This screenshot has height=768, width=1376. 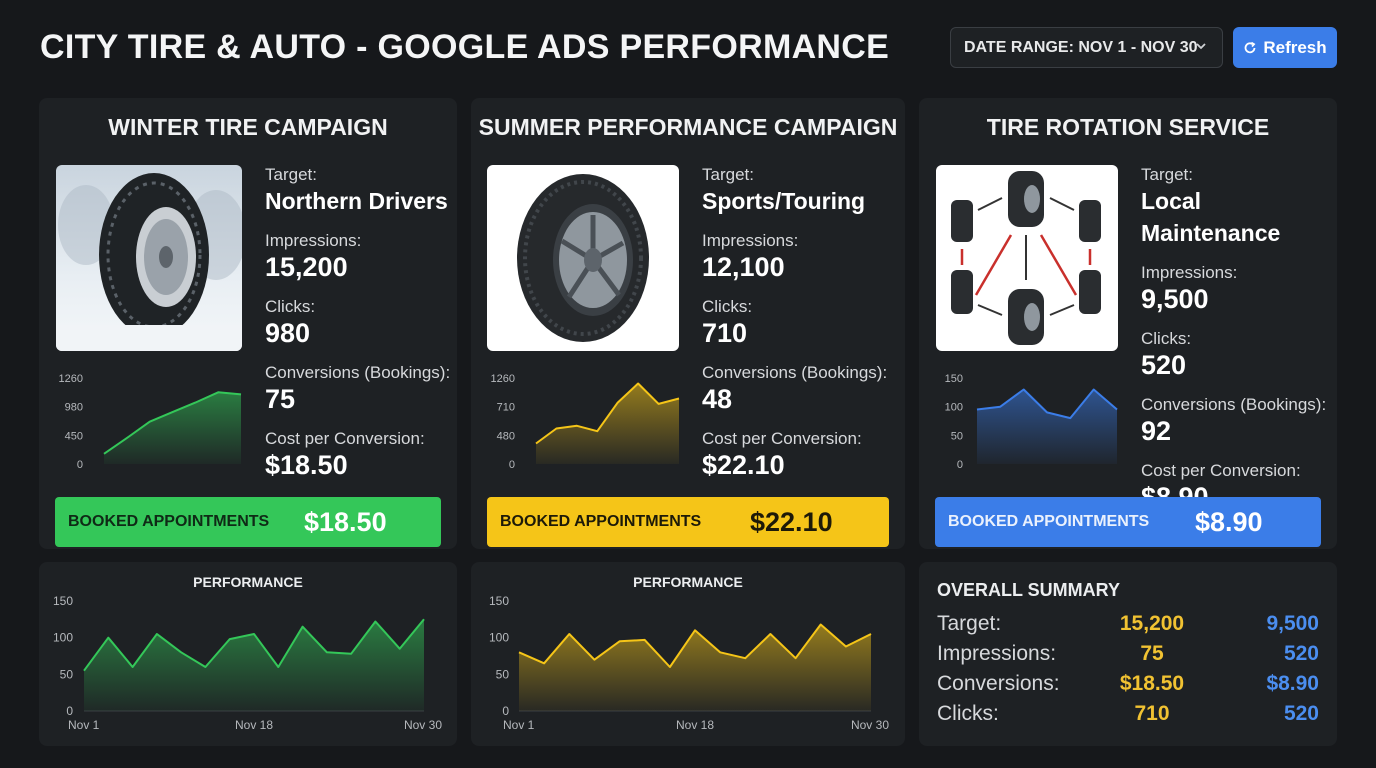 I want to click on summary-row: Clicks: 710 520, so click(x=1128, y=717).